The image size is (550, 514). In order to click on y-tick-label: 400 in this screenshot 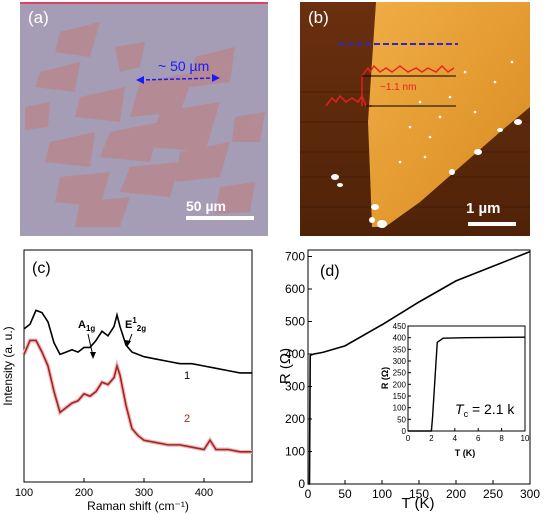, I will do `click(295, 354)`.